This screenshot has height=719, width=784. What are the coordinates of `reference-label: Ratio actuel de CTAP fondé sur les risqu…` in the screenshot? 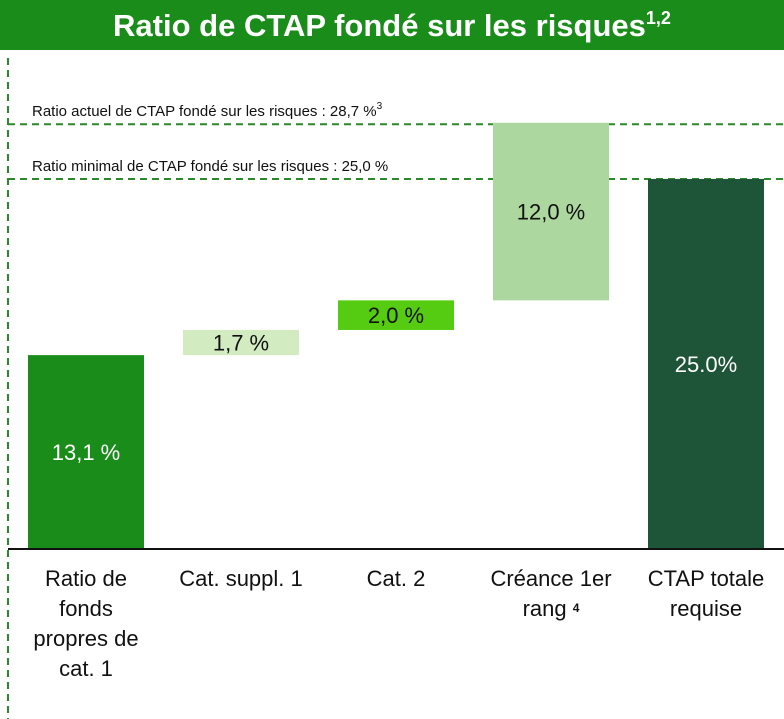 It's located at (207, 110).